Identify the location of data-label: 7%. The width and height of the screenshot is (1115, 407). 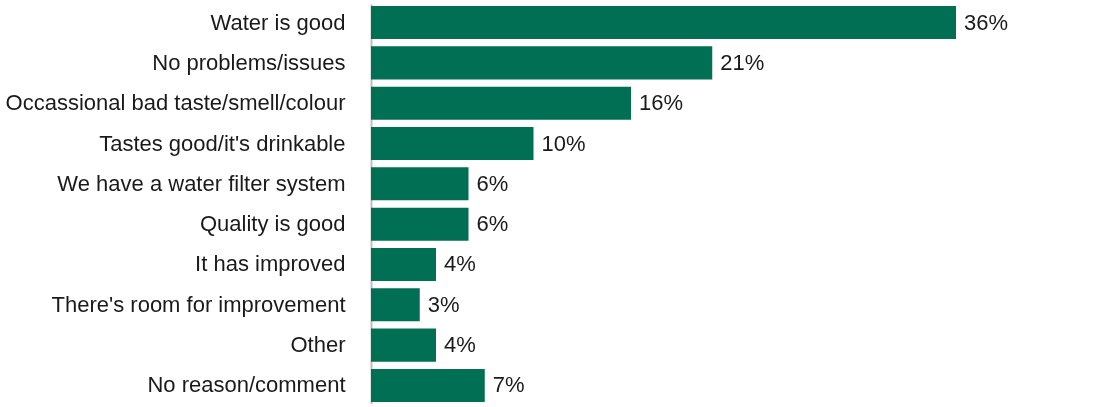
(508, 385).